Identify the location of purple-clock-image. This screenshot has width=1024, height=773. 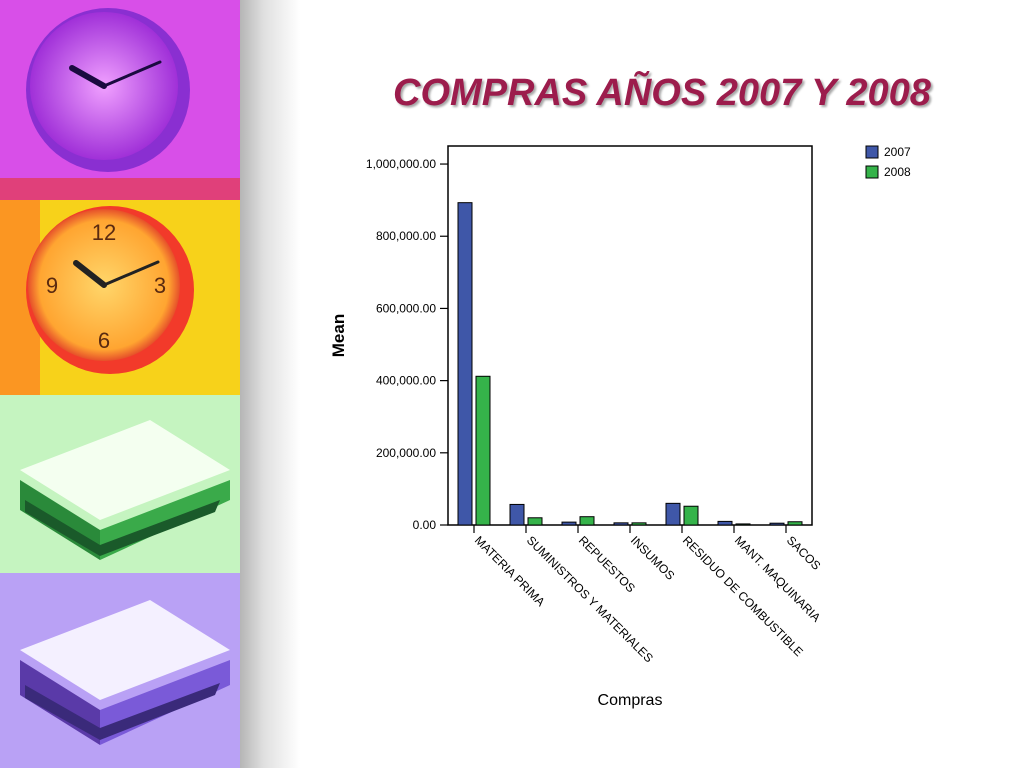
(120, 100).